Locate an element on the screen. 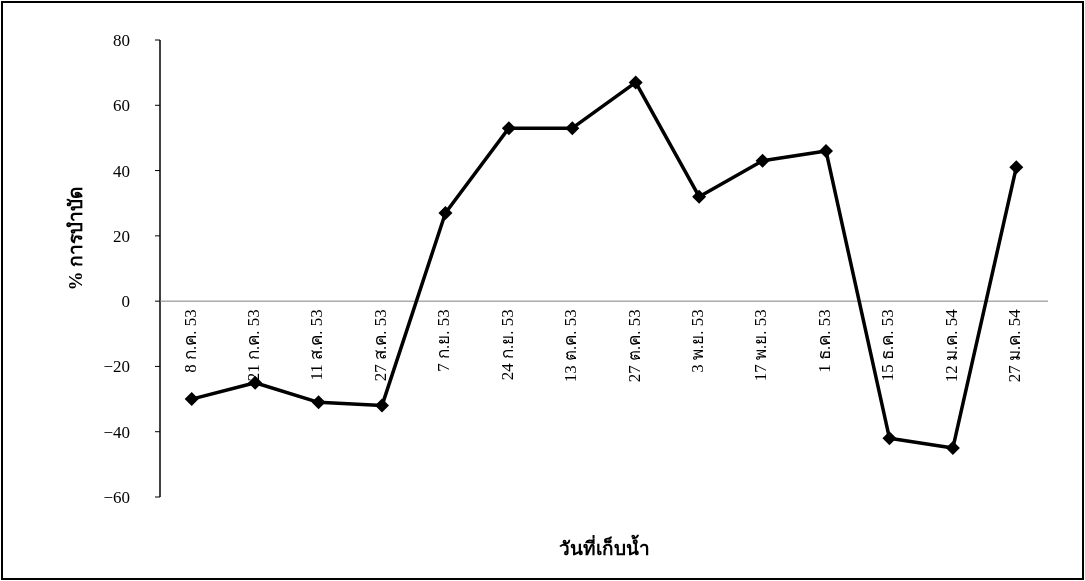 This screenshot has width=1085, height=581. y-tick-label: −20 is located at coordinates (116, 367).